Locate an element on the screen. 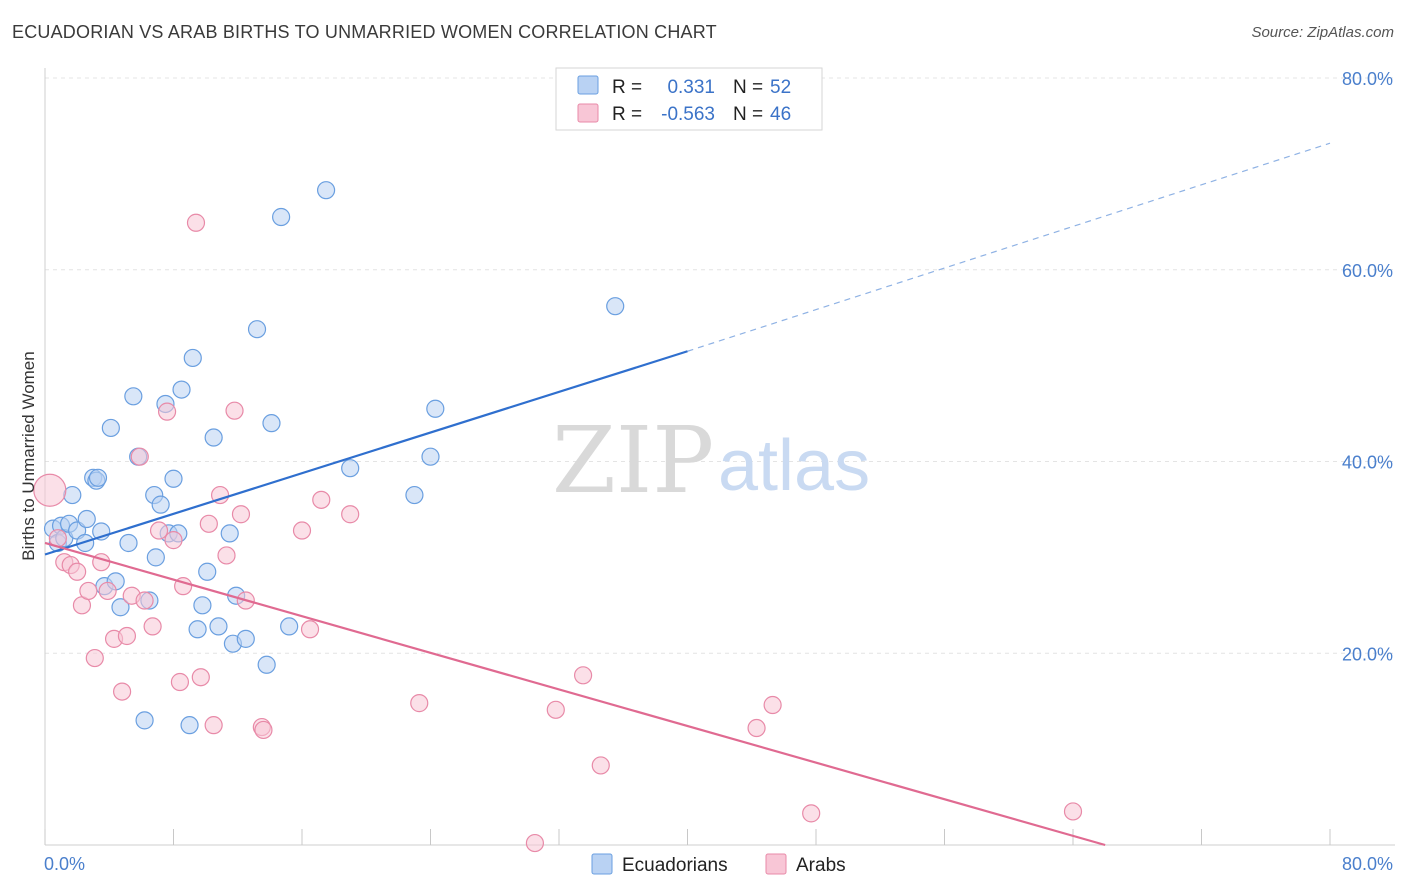 The image size is (1406, 892). legend-bottom-label-arabs: Arabs is located at coordinates (821, 865).